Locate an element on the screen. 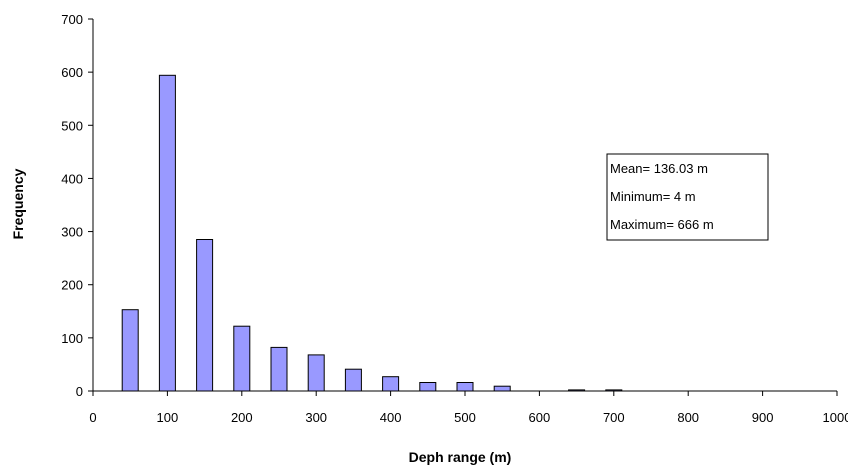 The image size is (848, 474). stats-maximum: Maximum= 666 m is located at coordinates (662, 224).